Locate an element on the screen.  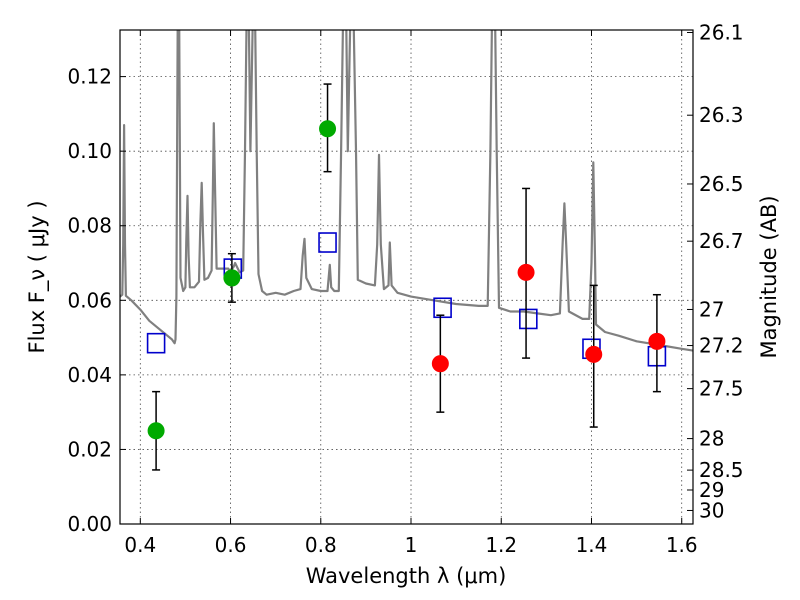
right-tick-label: 28 is located at coordinates (711, 439).